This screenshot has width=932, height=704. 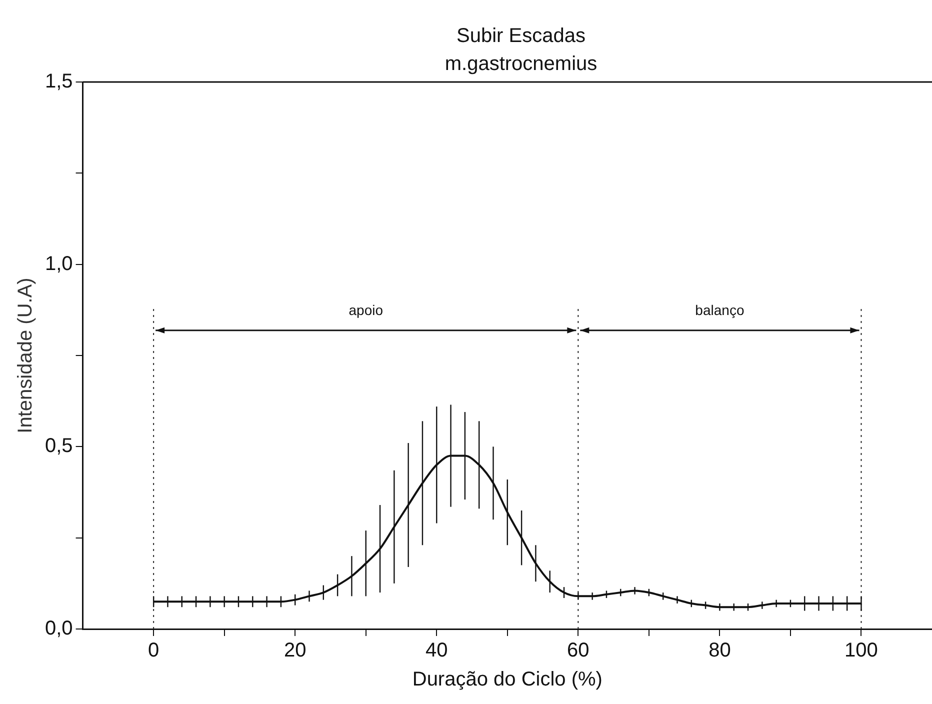 What do you see at coordinates (521, 64) in the screenshot?
I see `chart-subtitle: m.gastrocnemius` at bounding box center [521, 64].